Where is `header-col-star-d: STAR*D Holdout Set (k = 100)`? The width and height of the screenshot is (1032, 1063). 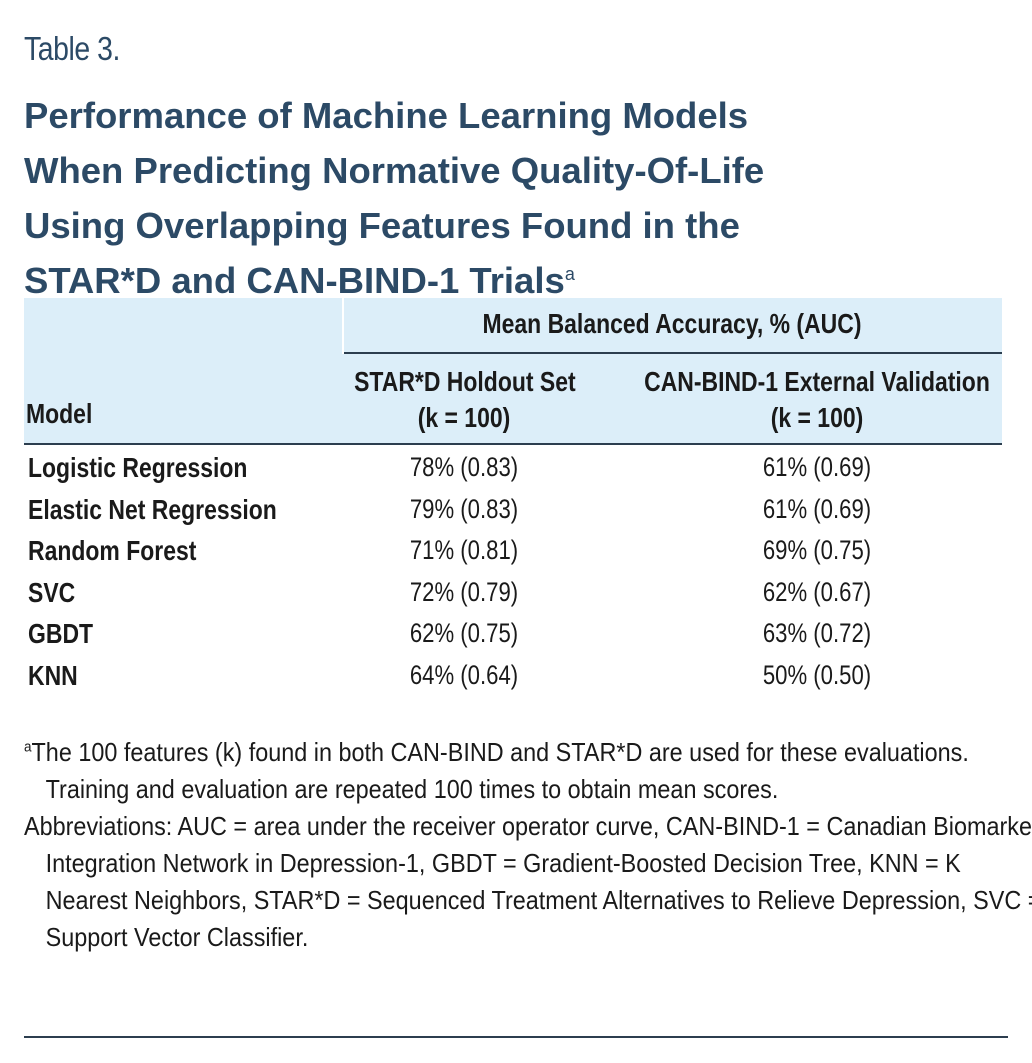 header-col-star-d: STAR*D Holdout Set (k = 100) is located at coordinates (464, 400).